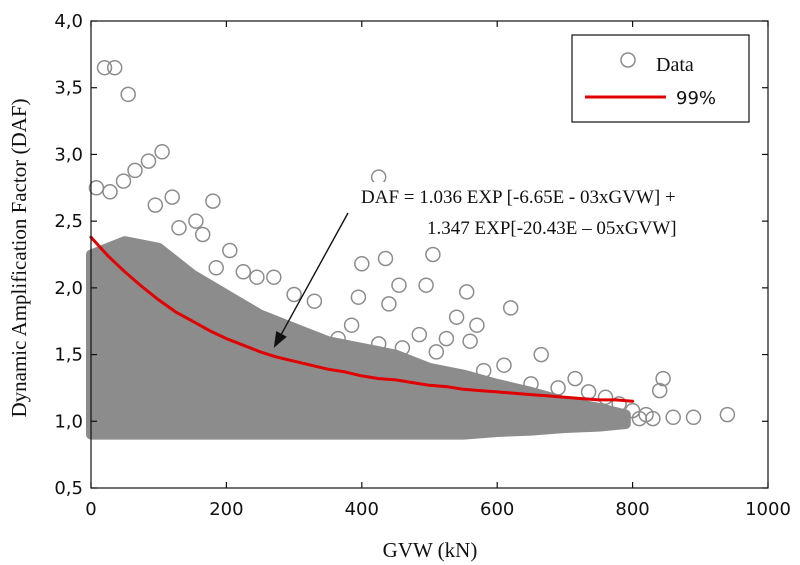  What do you see at coordinates (551, 211) in the screenshot?
I see `annotation-background` at bounding box center [551, 211].